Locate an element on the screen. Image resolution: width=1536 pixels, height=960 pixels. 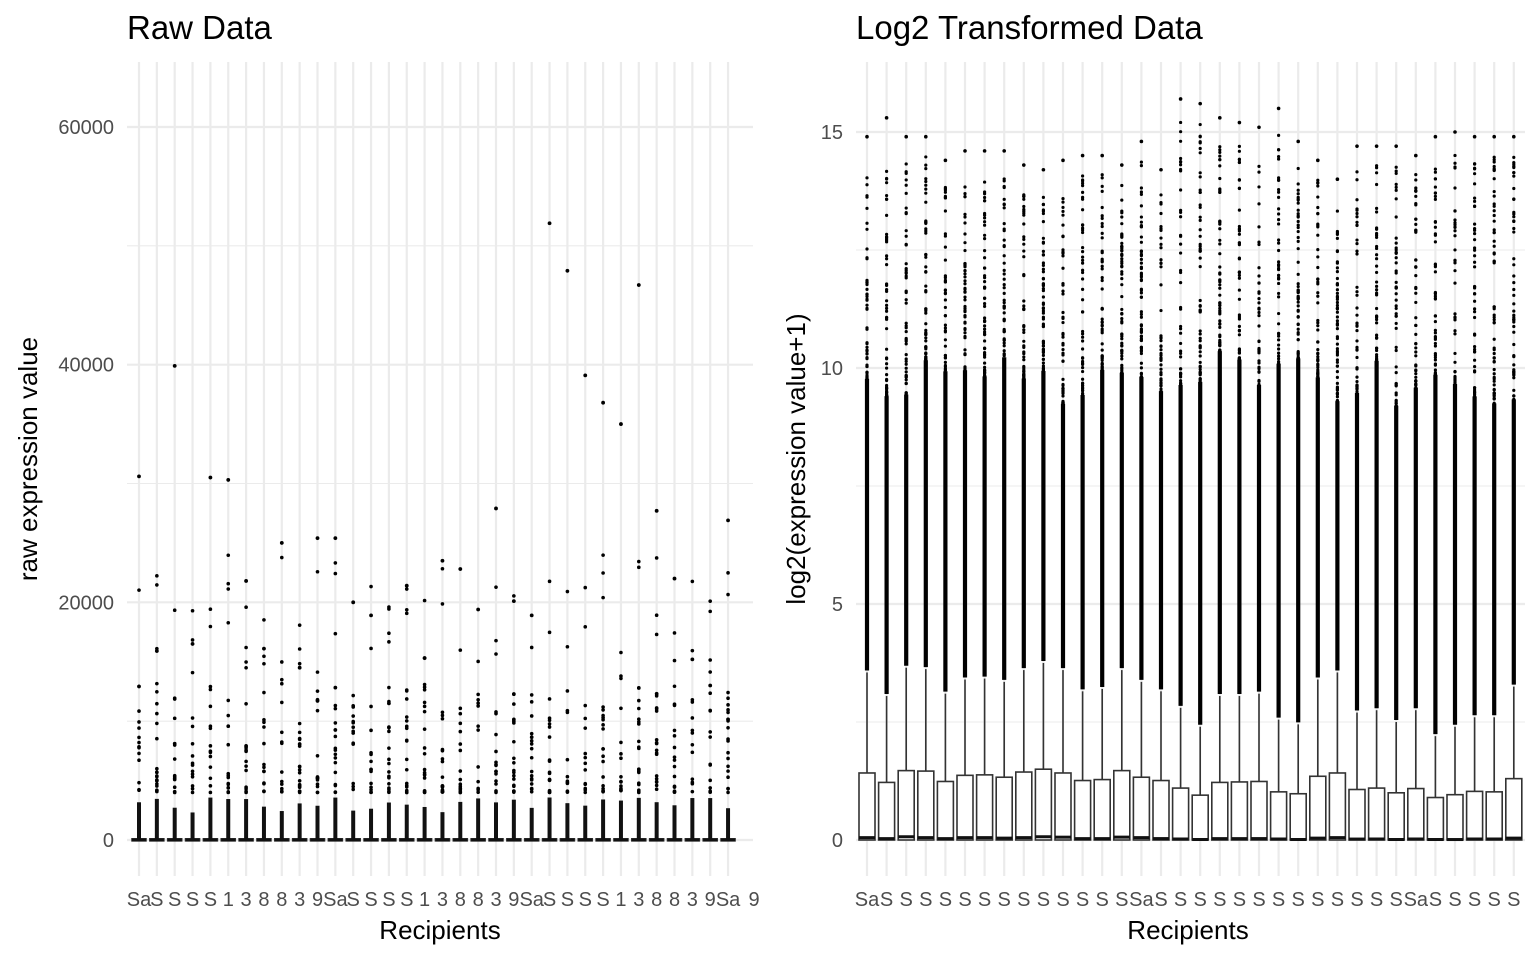
y-tick-label: 60000 is located at coordinates (86, 128).